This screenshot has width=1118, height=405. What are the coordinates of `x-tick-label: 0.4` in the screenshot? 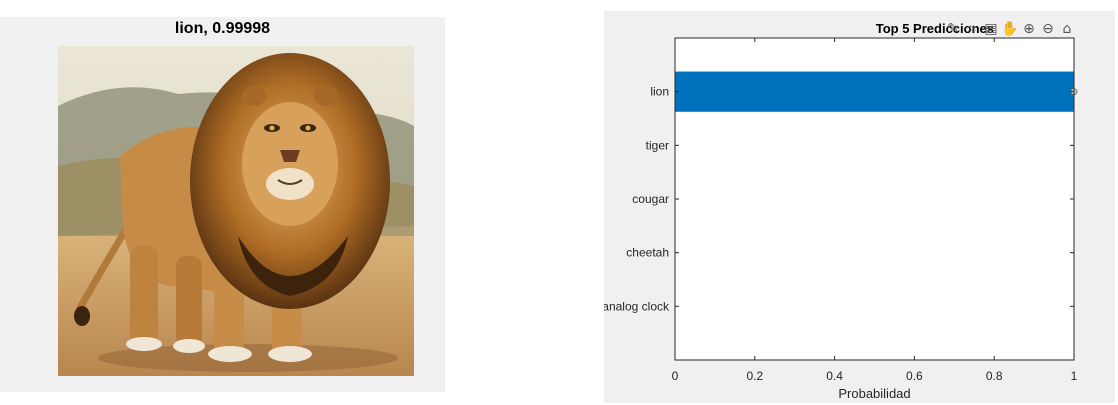 It's located at (834, 376).